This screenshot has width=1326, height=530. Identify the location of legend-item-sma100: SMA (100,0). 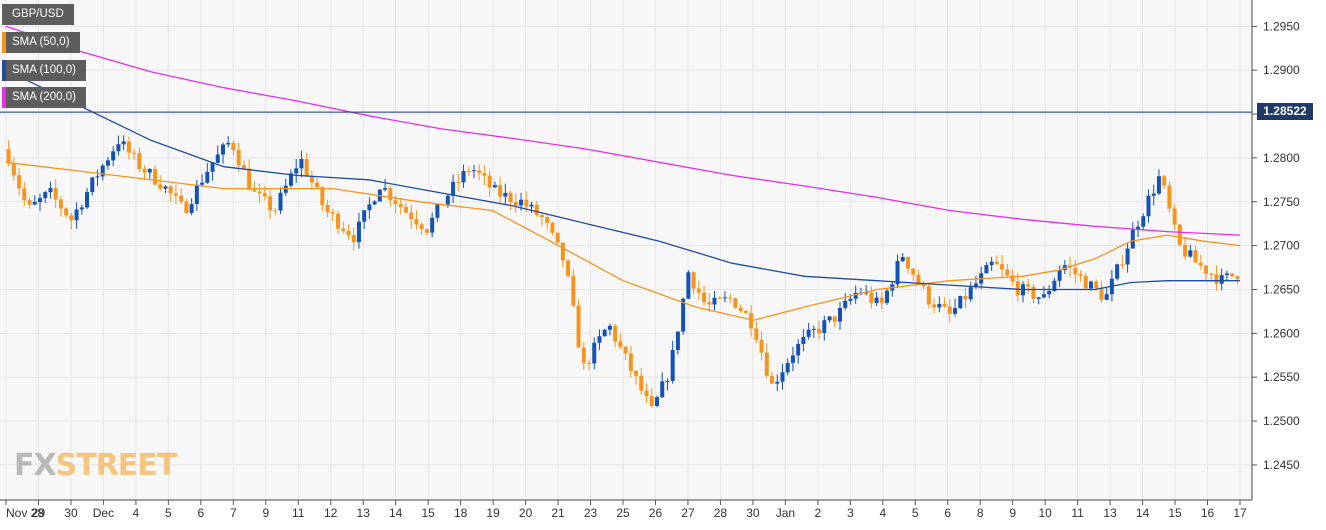
(44, 70).